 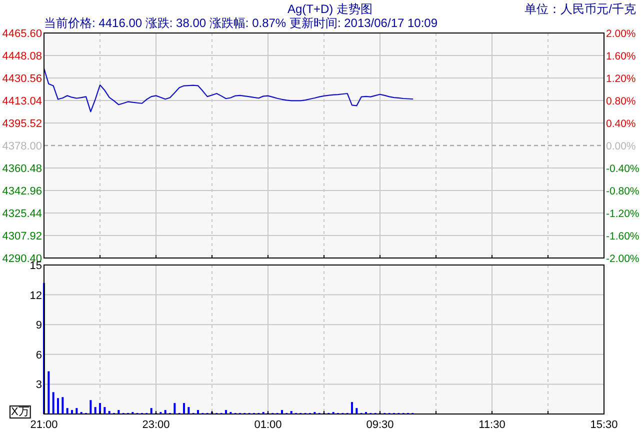 What do you see at coordinates (330, 9) in the screenshot?
I see `chart-title: Ag(T+D) 走势图` at bounding box center [330, 9].